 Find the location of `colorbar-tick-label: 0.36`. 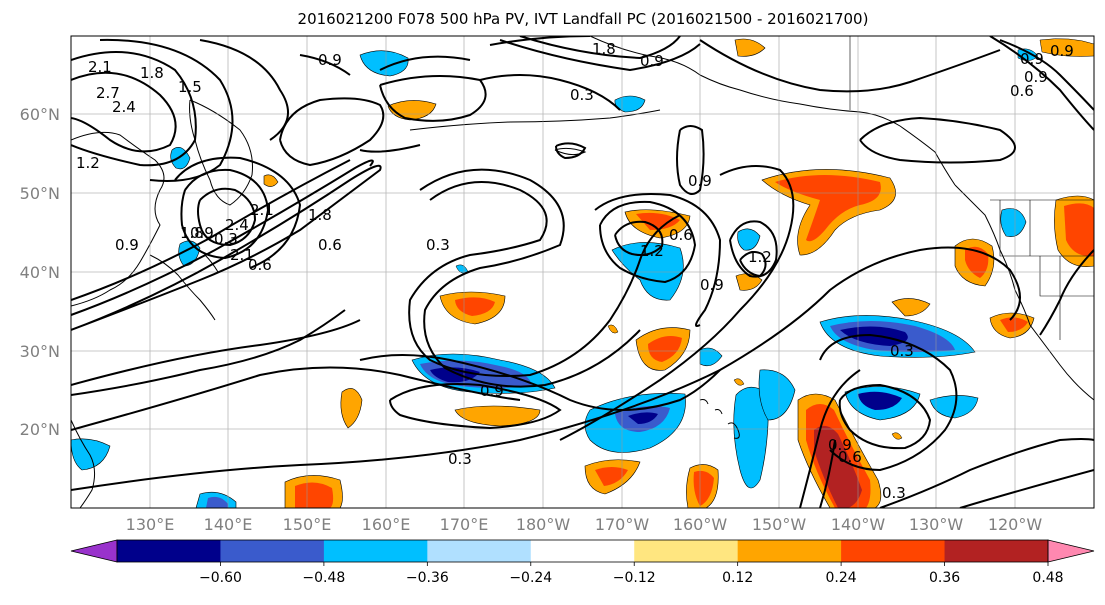

colorbar-tick-label: 0.36 is located at coordinates (944, 578).